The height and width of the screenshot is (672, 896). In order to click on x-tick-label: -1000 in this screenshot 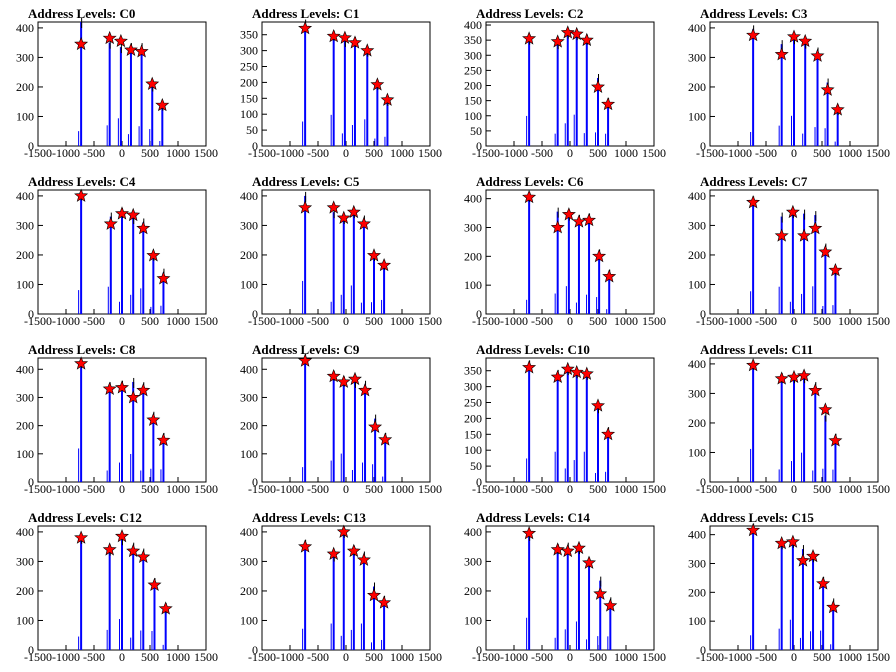, I will do `click(290, 321)`.